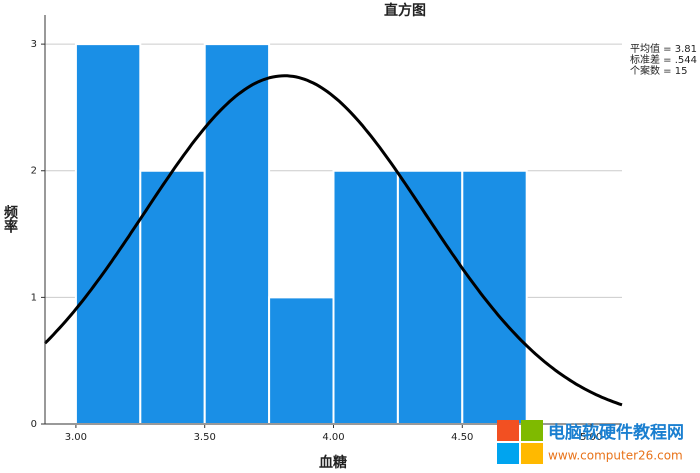  What do you see at coordinates (34, 297) in the screenshot?
I see `y-tick-label: 1` at bounding box center [34, 297].